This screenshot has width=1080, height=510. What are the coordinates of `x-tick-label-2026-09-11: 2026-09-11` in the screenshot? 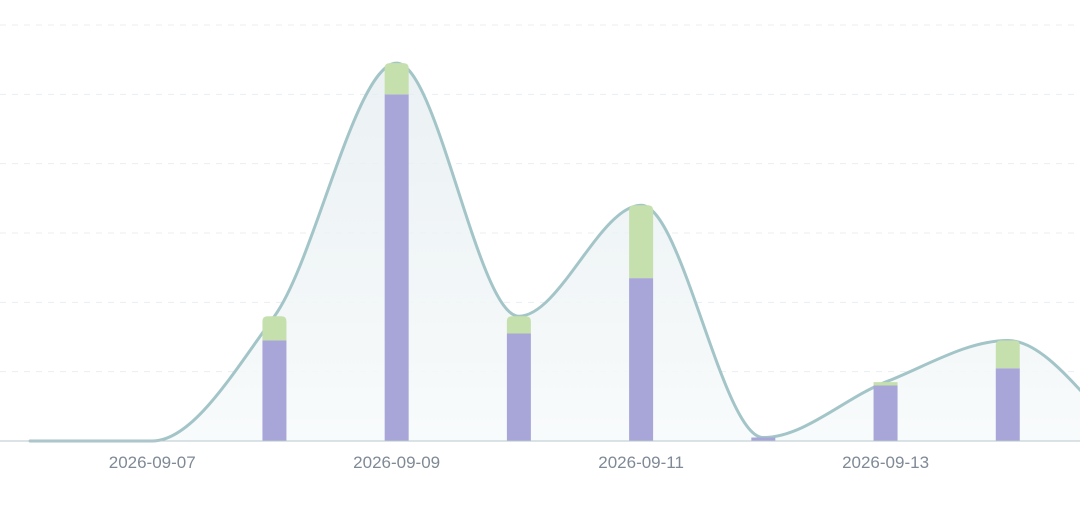 It's located at (641, 462).